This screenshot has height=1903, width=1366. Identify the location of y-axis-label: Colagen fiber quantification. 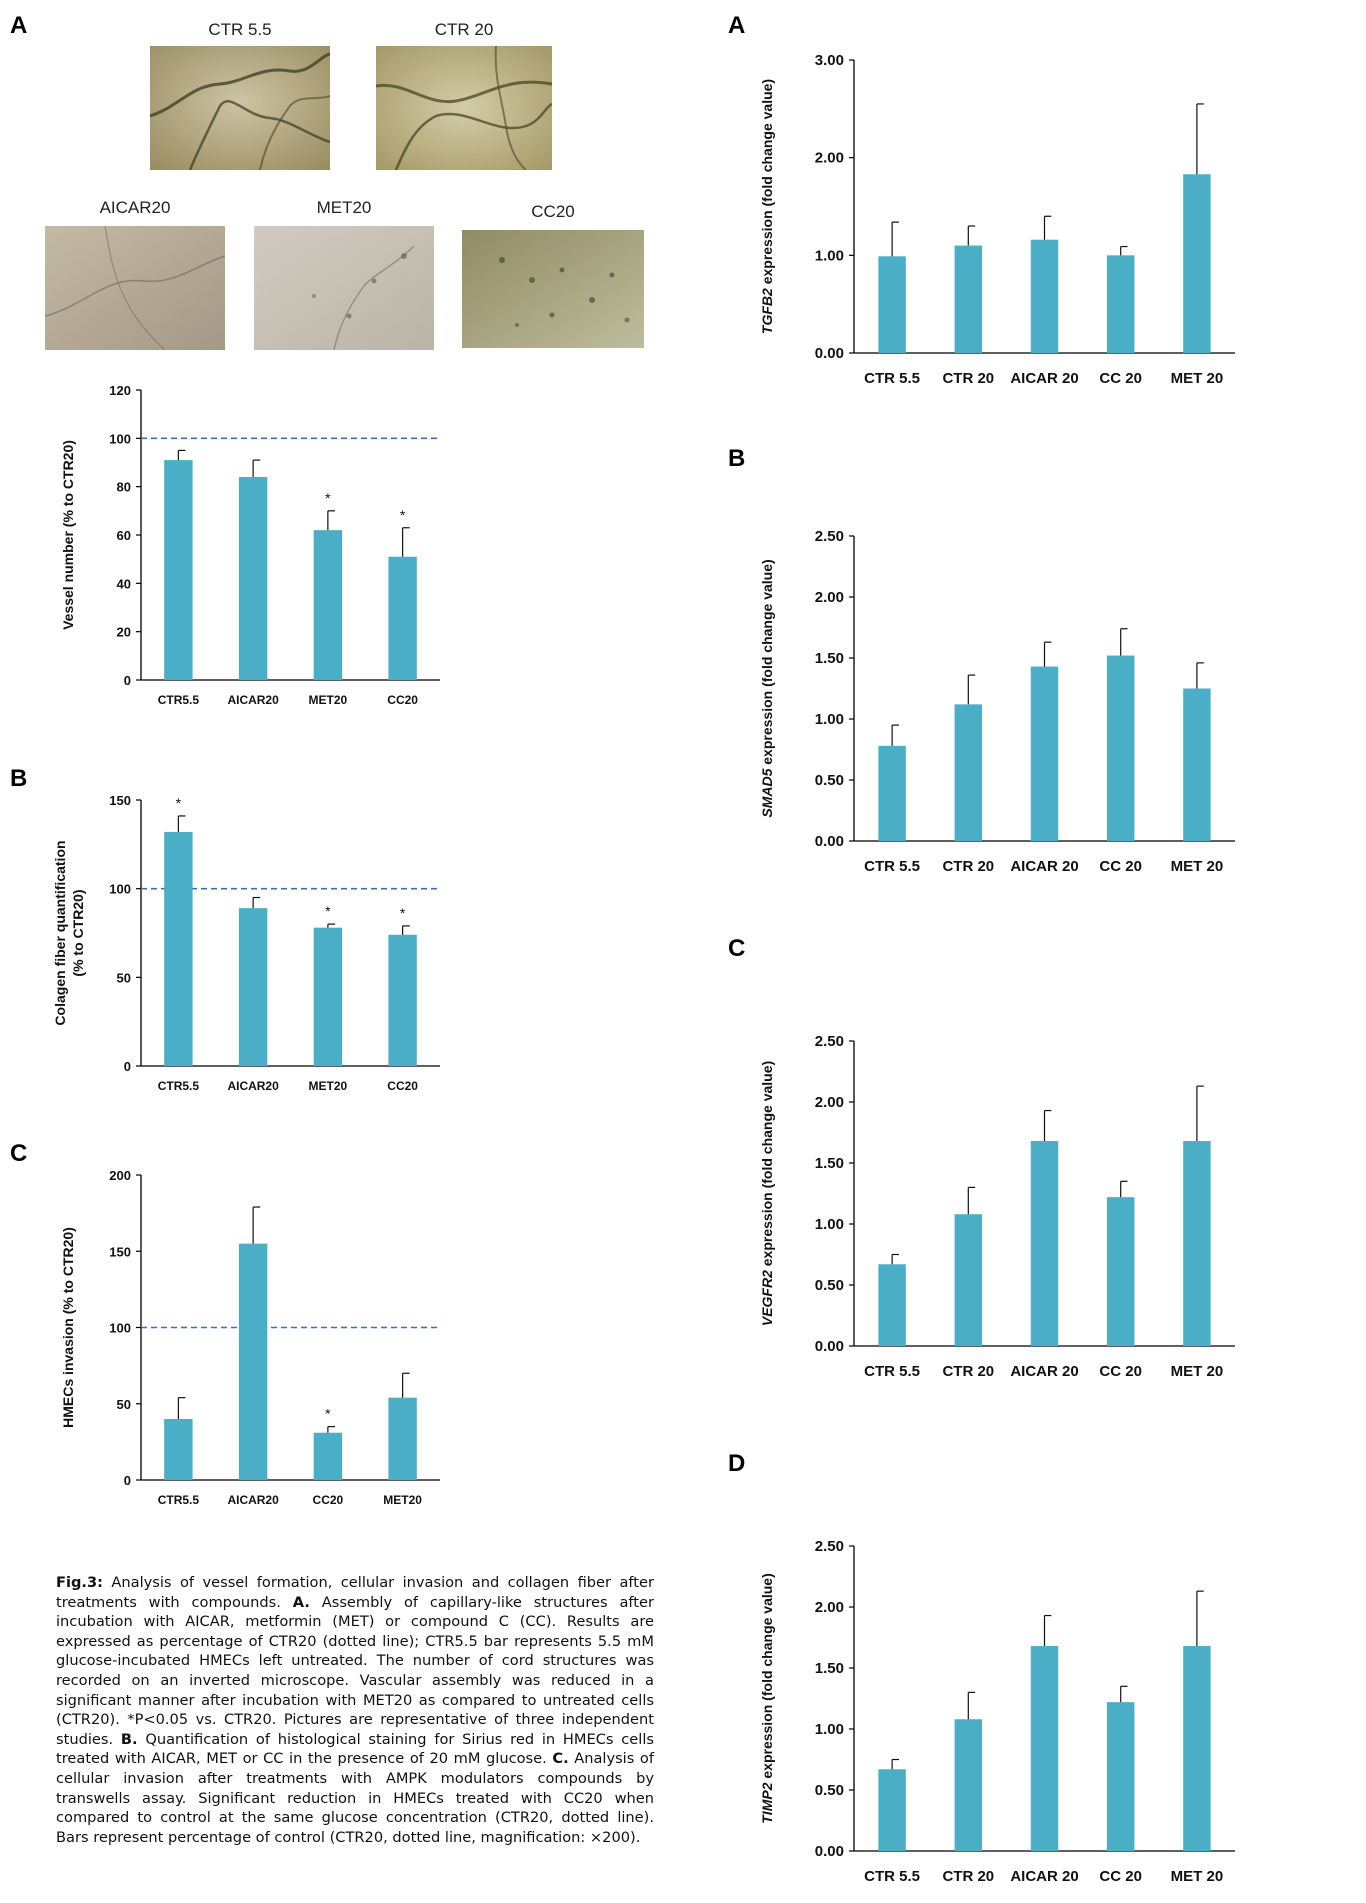
(60, 932).